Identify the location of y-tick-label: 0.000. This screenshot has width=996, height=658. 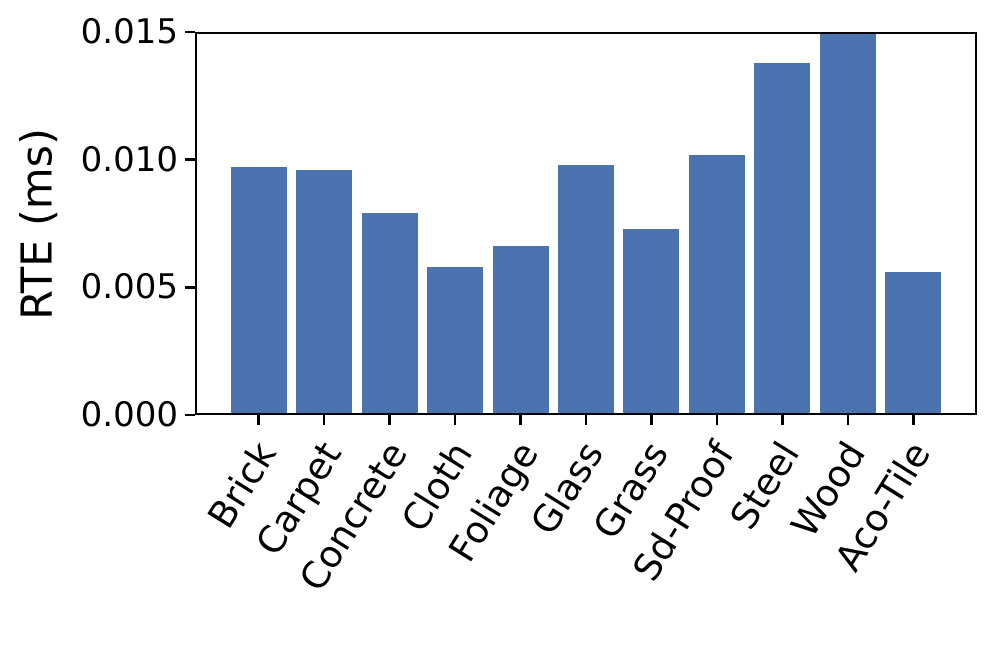
(129, 415).